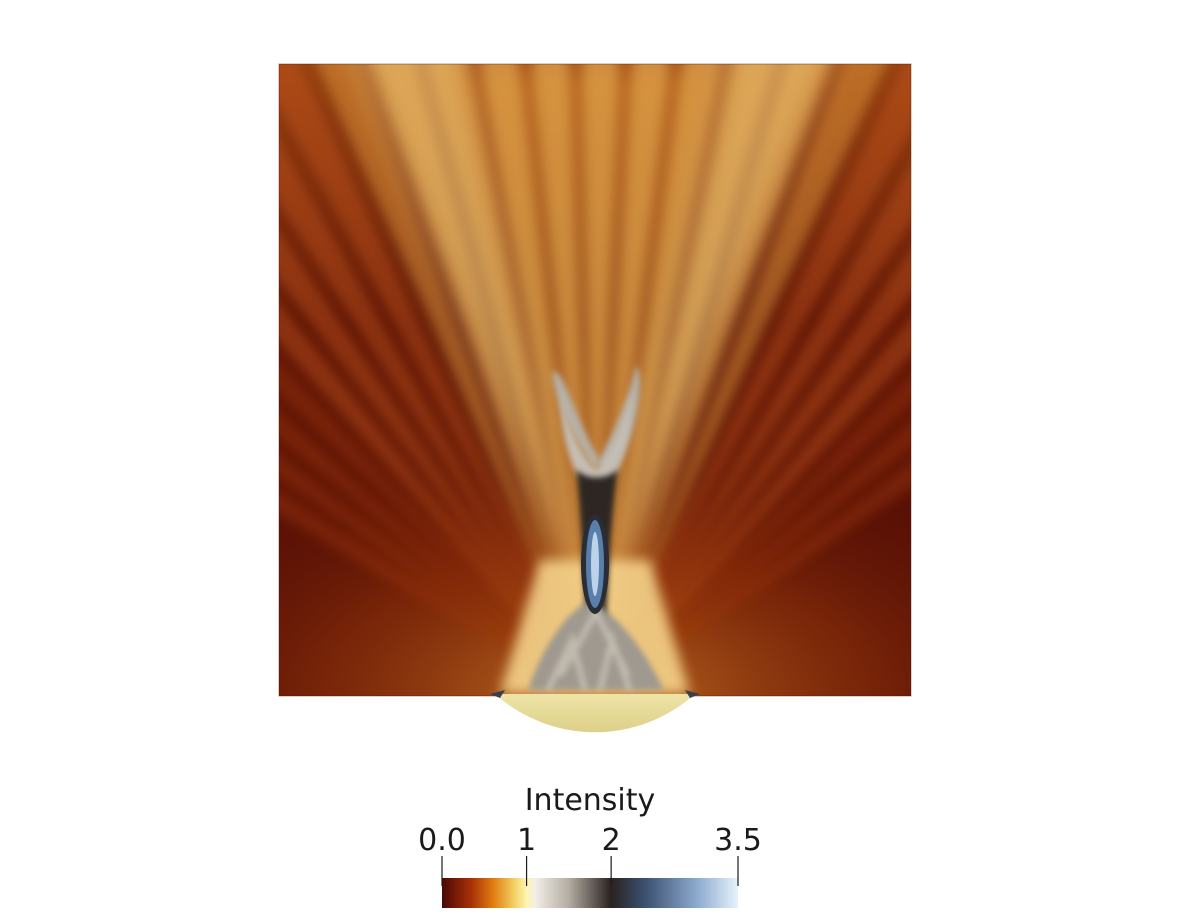  What do you see at coordinates (692, 694) in the screenshot?
I see `lens-edge-right` at bounding box center [692, 694].